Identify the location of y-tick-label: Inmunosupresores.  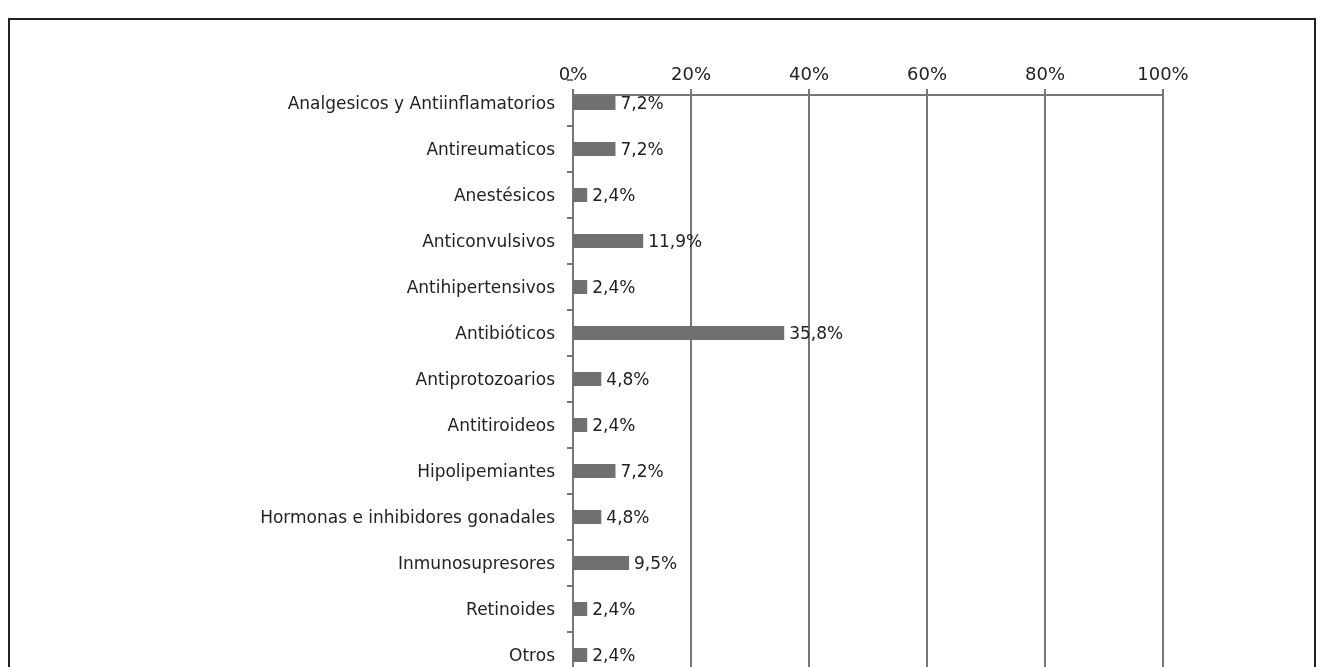
(477, 562).